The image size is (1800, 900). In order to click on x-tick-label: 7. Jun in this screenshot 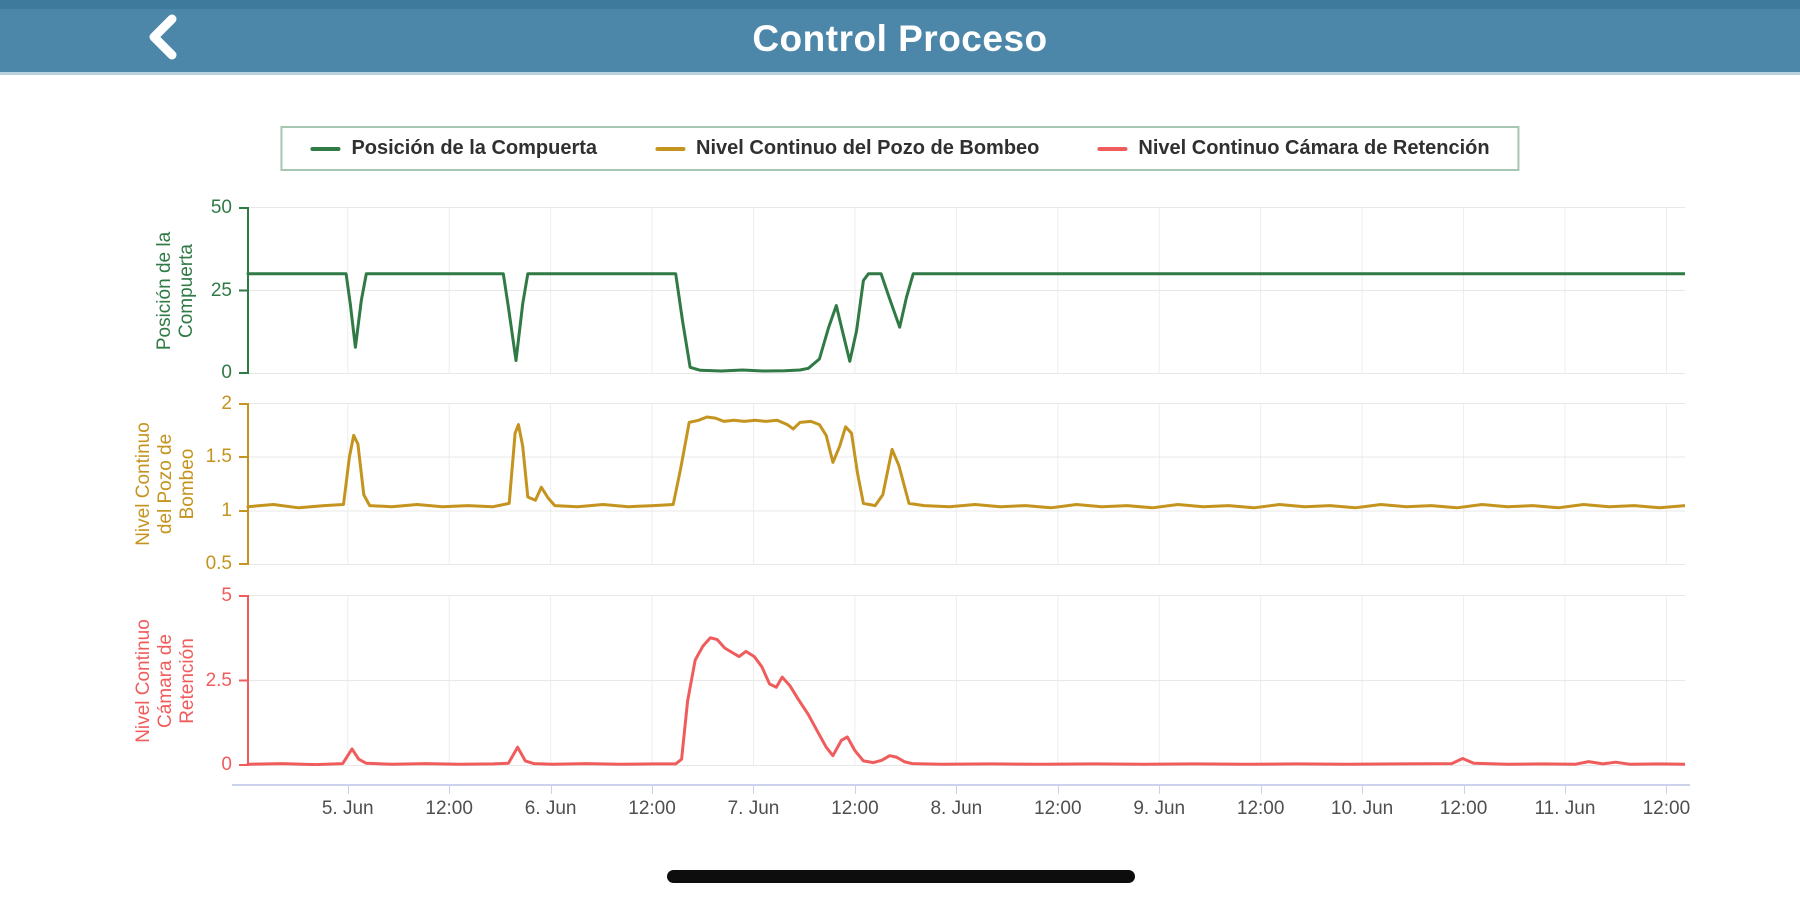, I will do `click(753, 808)`.